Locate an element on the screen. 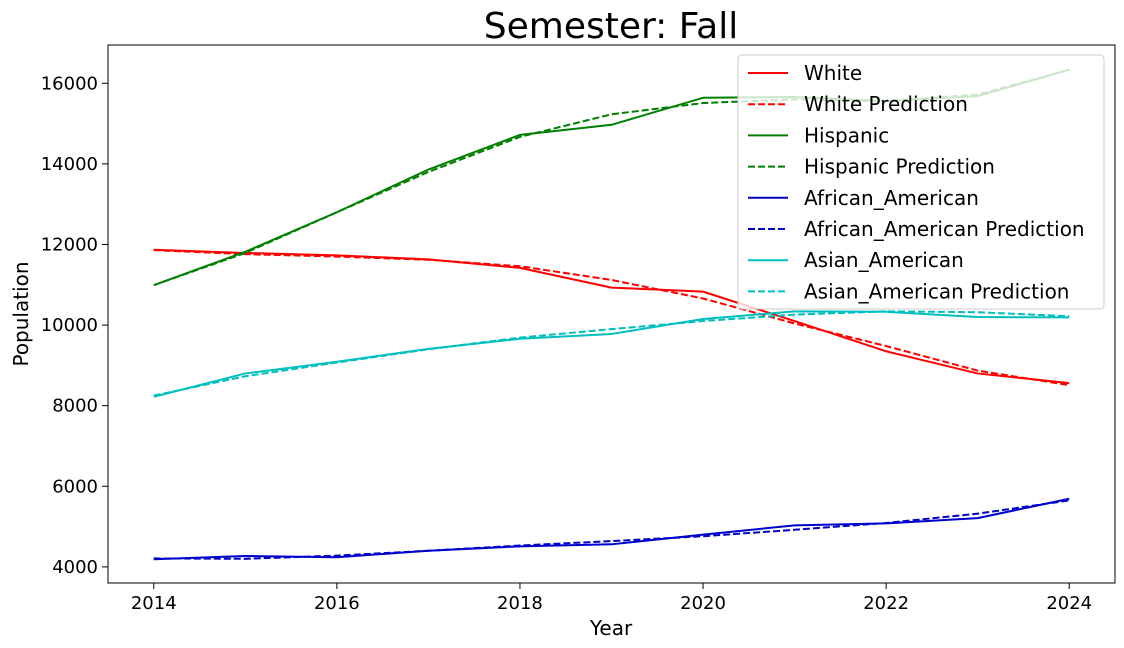 The width and height of the screenshot is (1124, 648). y-axis-label: Population is located at coordinates (21, 313).